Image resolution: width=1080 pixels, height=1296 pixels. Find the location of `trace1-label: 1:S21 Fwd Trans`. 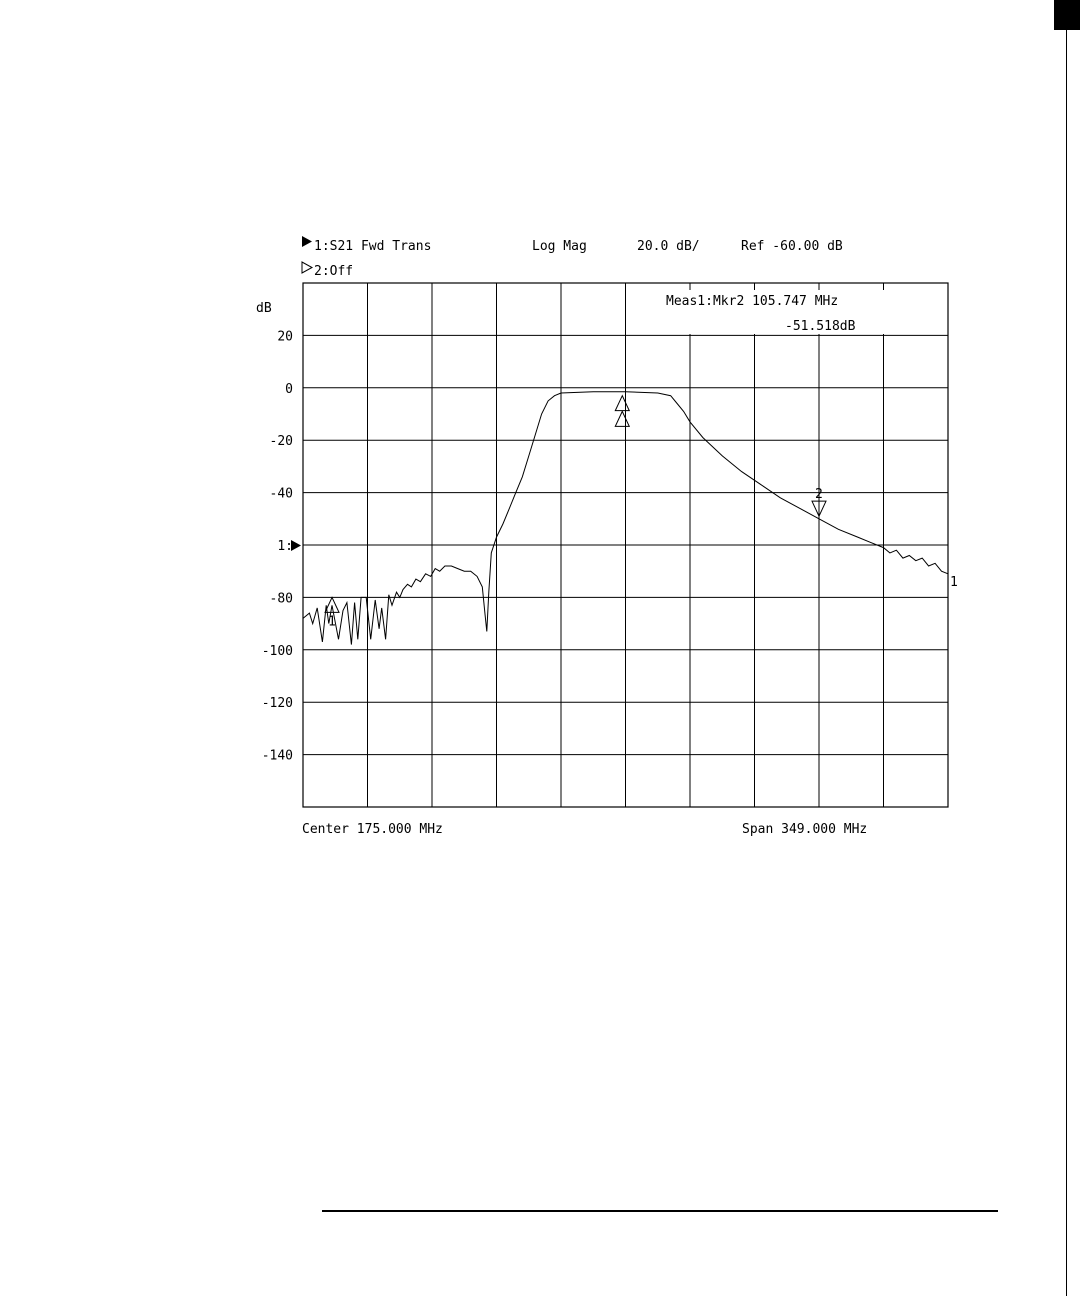

trace1-label: 1:S21 Fwd Trans is located at coordinates (372, 246).